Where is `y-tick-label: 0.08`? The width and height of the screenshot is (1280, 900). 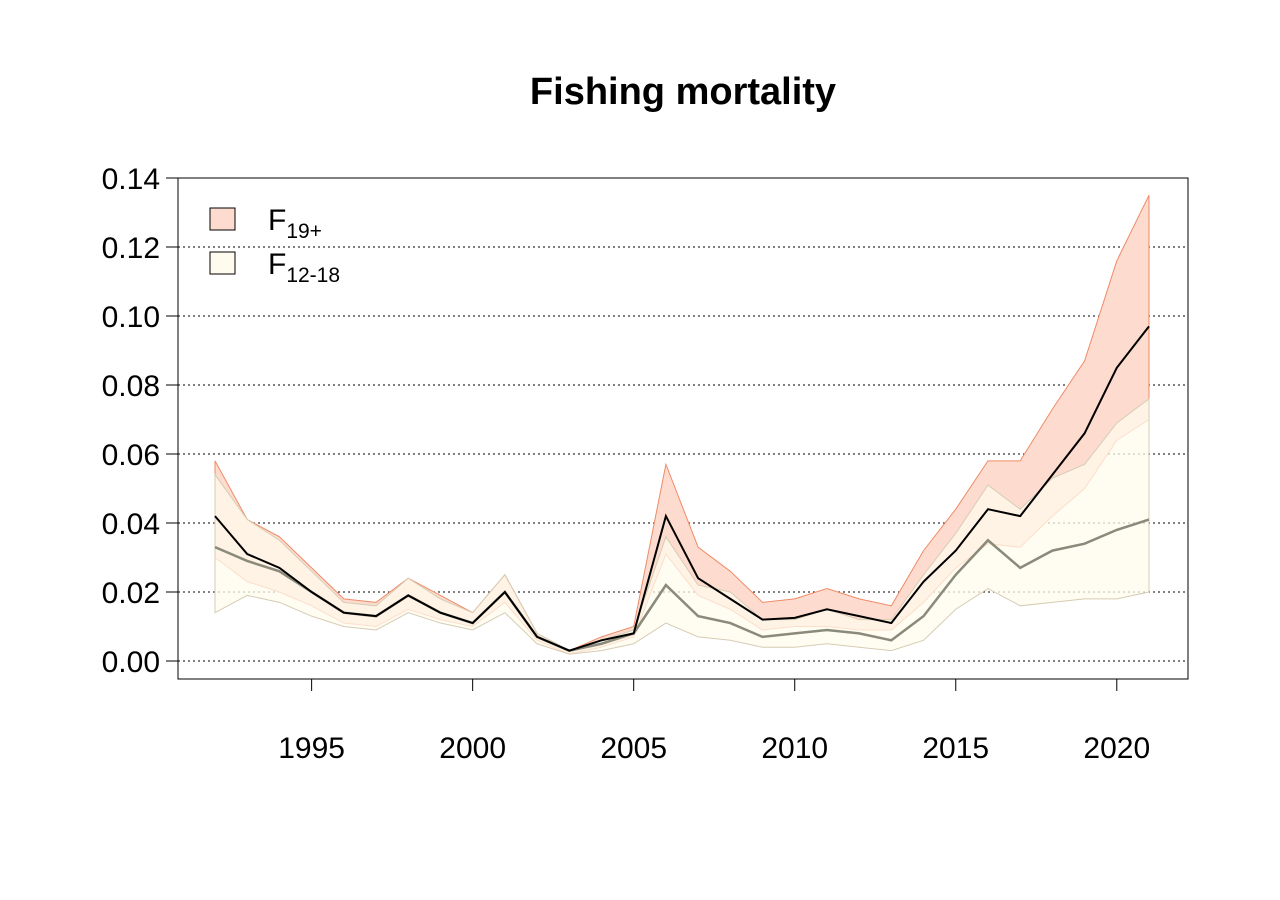 y-tick-label: 0.08 is located at coordinates (131, 386).